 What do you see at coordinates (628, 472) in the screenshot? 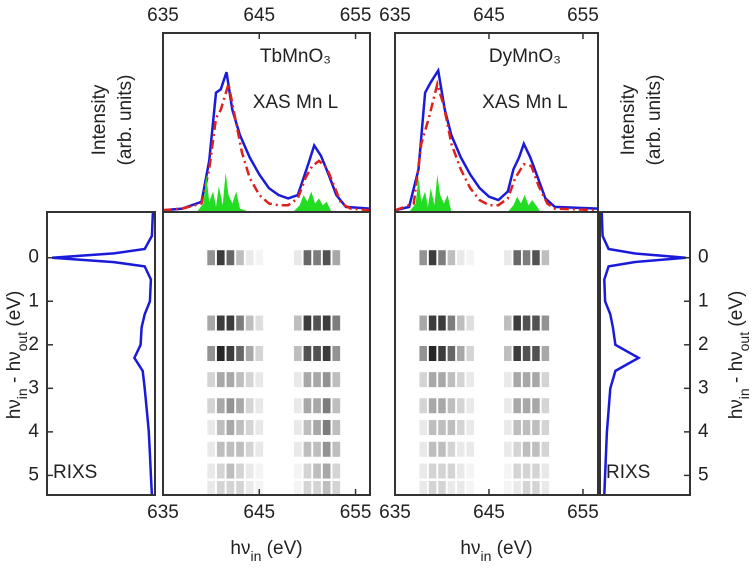
I see `panel-label: RIXS` at bounding box center [628, 472].